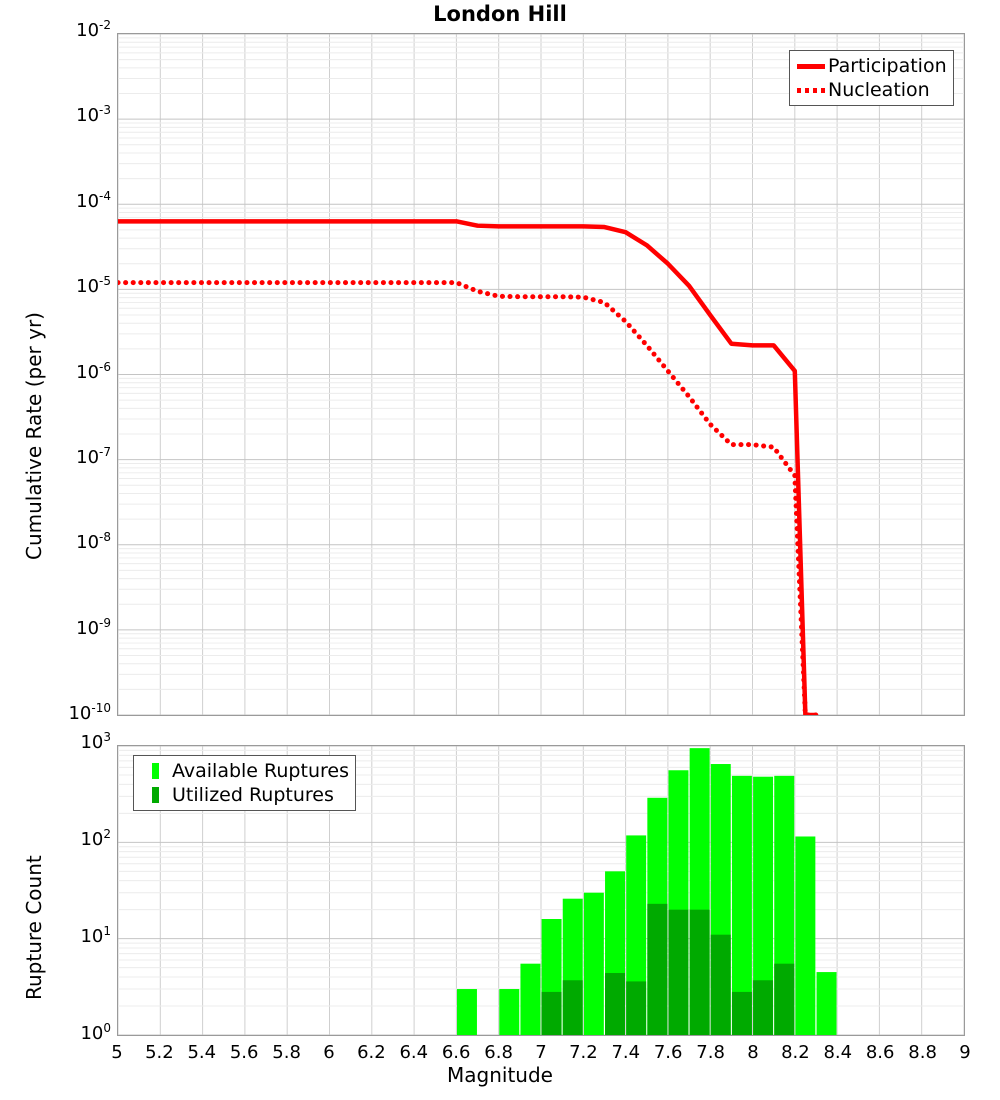  What do you see at coordinates (811, 66) in the screenshot?
I see `solid-line-icon` at bounding box center [811, 66].